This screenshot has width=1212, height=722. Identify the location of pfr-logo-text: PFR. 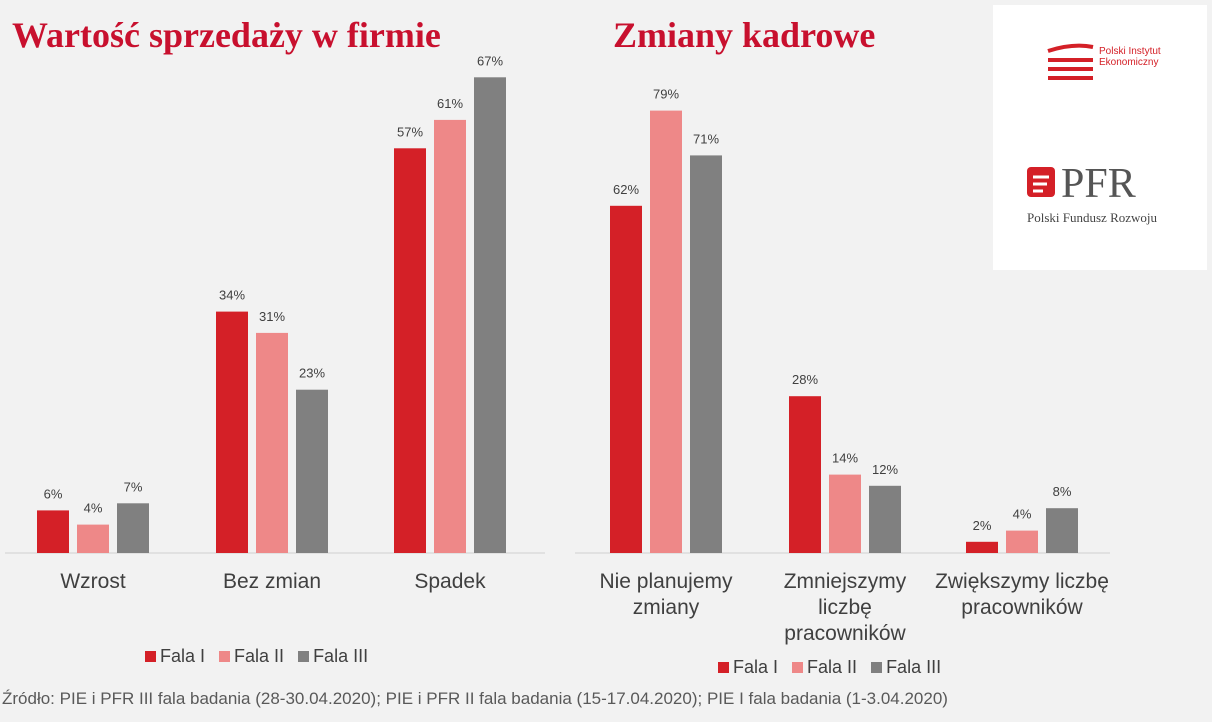
(1098, 184).